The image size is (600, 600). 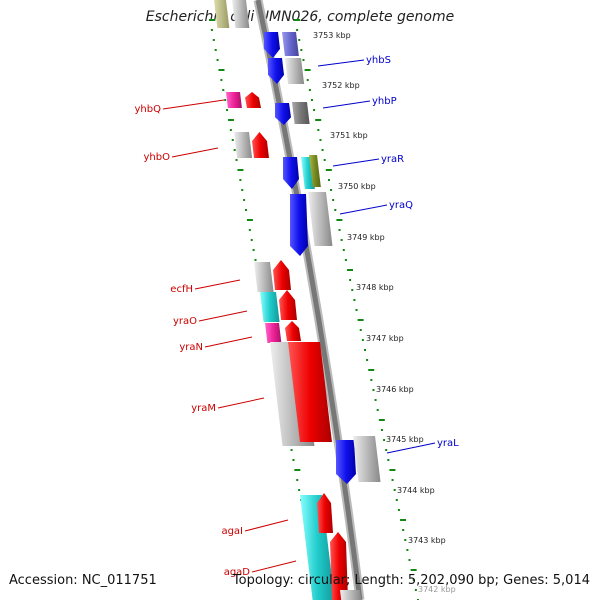 I want to click on gene-label-agaD: agaD, so click(x=237, y=572).